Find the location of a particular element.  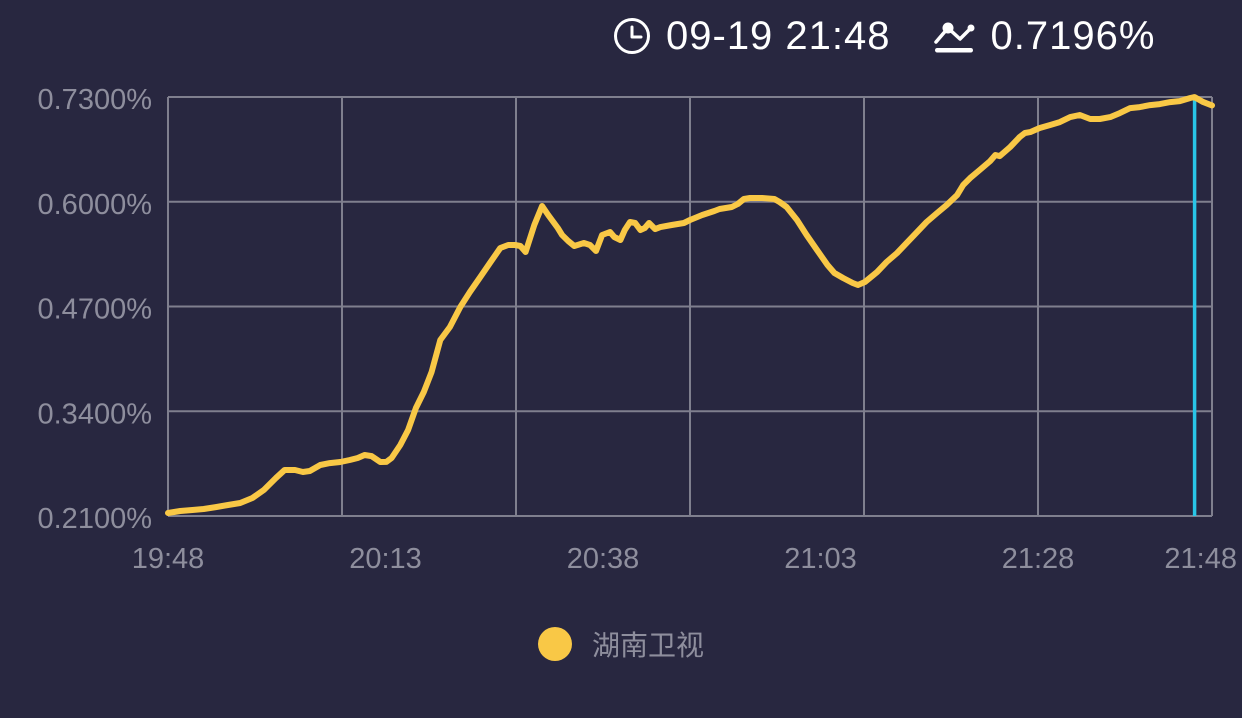

x-axis-tick-label: 21:28 is located at coordinates (1038, 559).